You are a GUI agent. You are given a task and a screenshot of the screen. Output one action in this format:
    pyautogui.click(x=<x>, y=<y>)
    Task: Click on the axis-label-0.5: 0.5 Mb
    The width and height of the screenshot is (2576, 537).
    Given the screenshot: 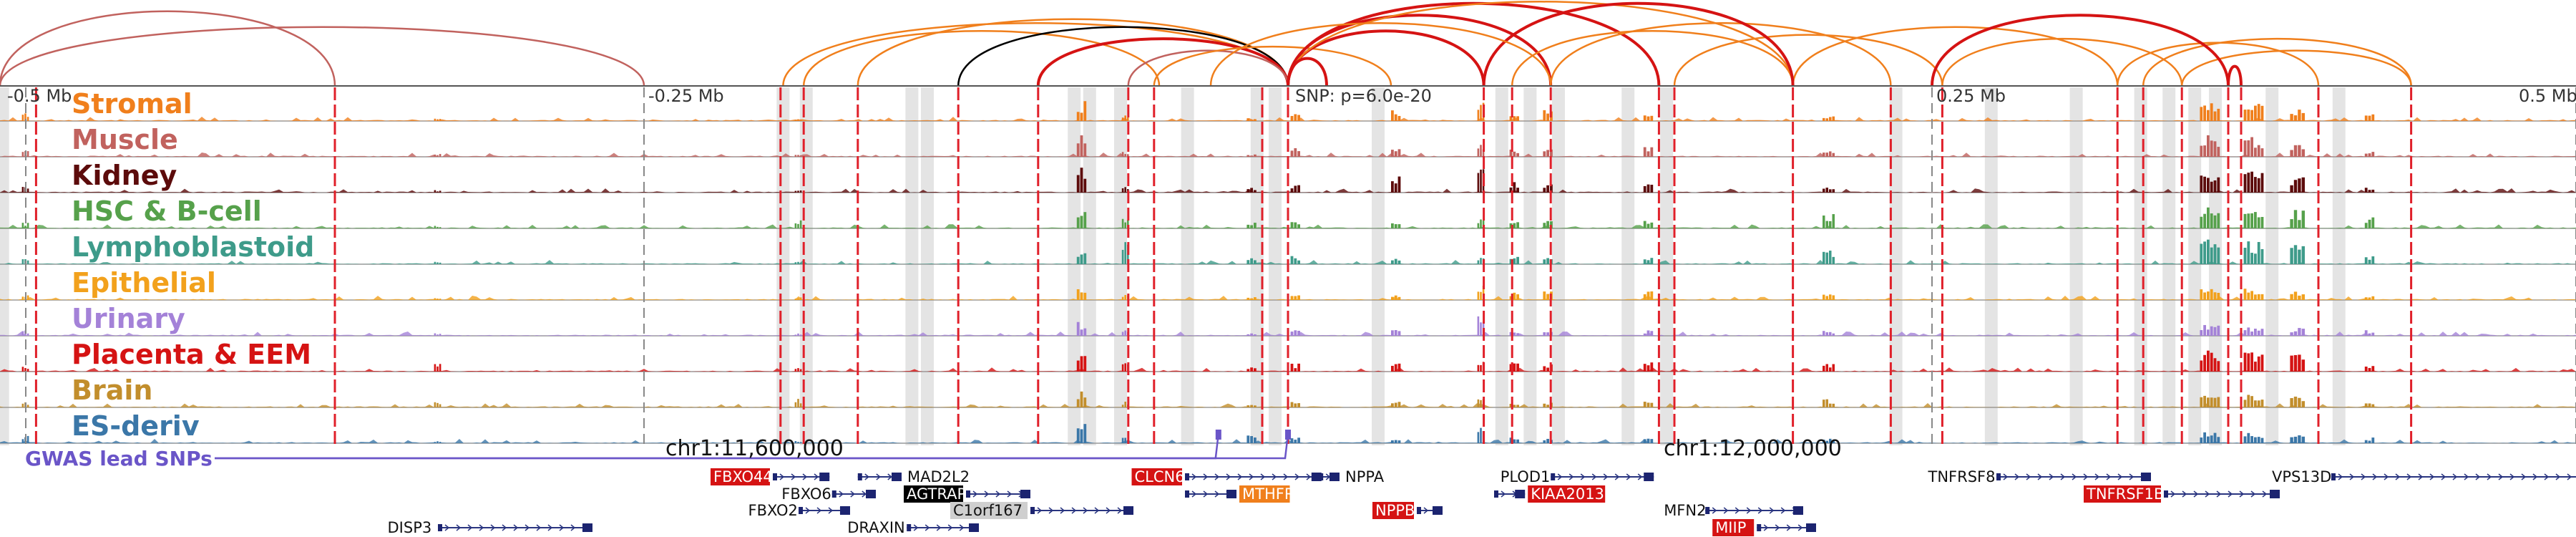 What is the action you would take?
    pyautogui.click(x=2547, y=96)
    